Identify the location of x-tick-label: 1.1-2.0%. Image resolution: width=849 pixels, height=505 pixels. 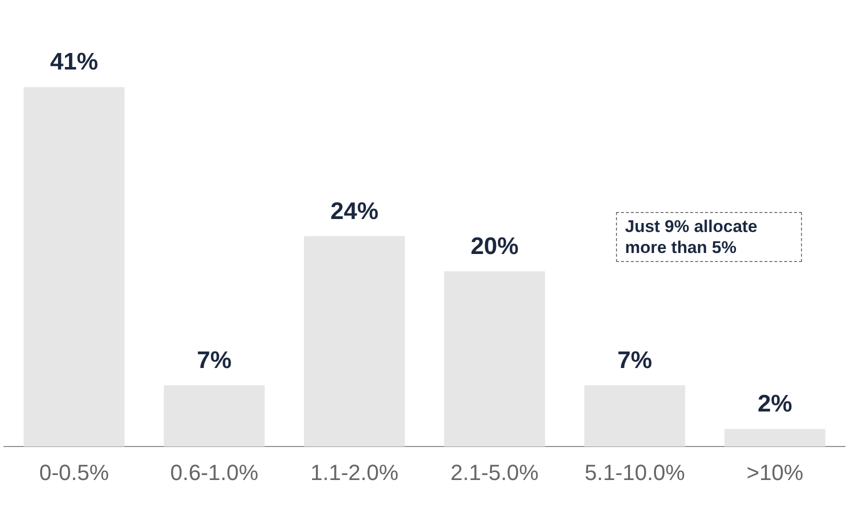
(354, 472).